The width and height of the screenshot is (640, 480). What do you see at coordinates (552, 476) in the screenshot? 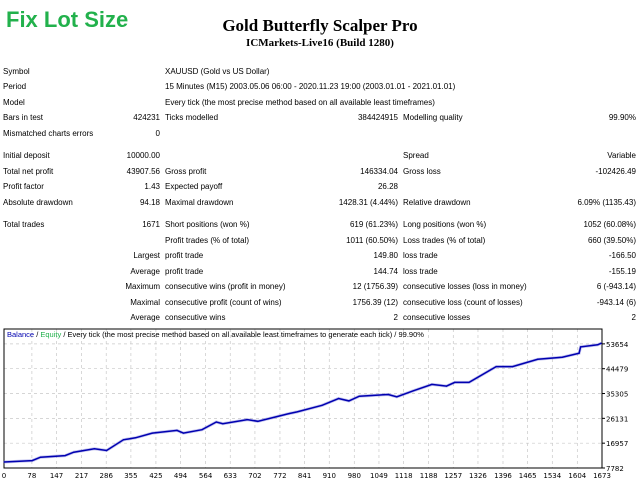
I see `x-tick-label: 1534` at bounding box center [552, 476].